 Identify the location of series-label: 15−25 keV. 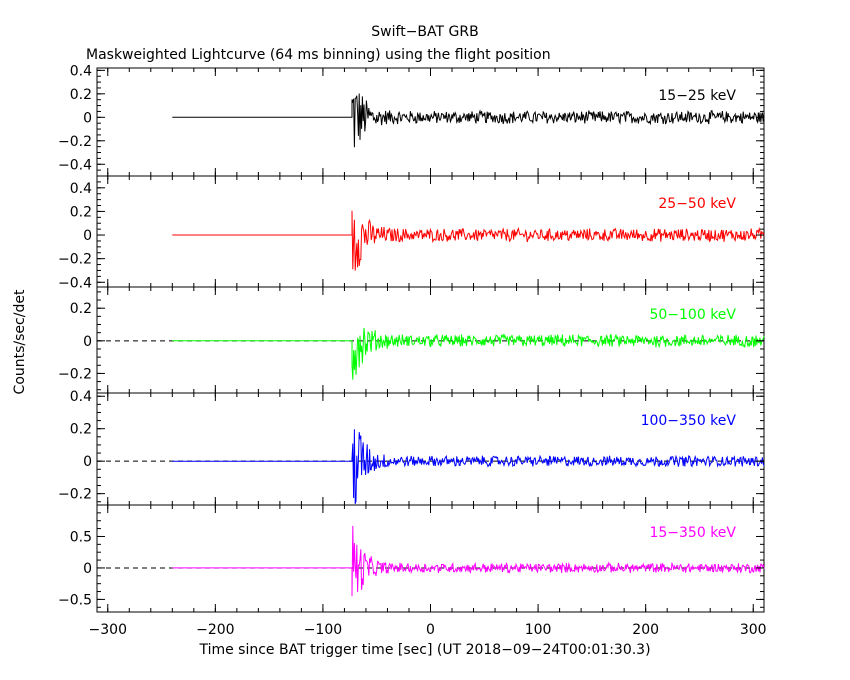
(697, 96).